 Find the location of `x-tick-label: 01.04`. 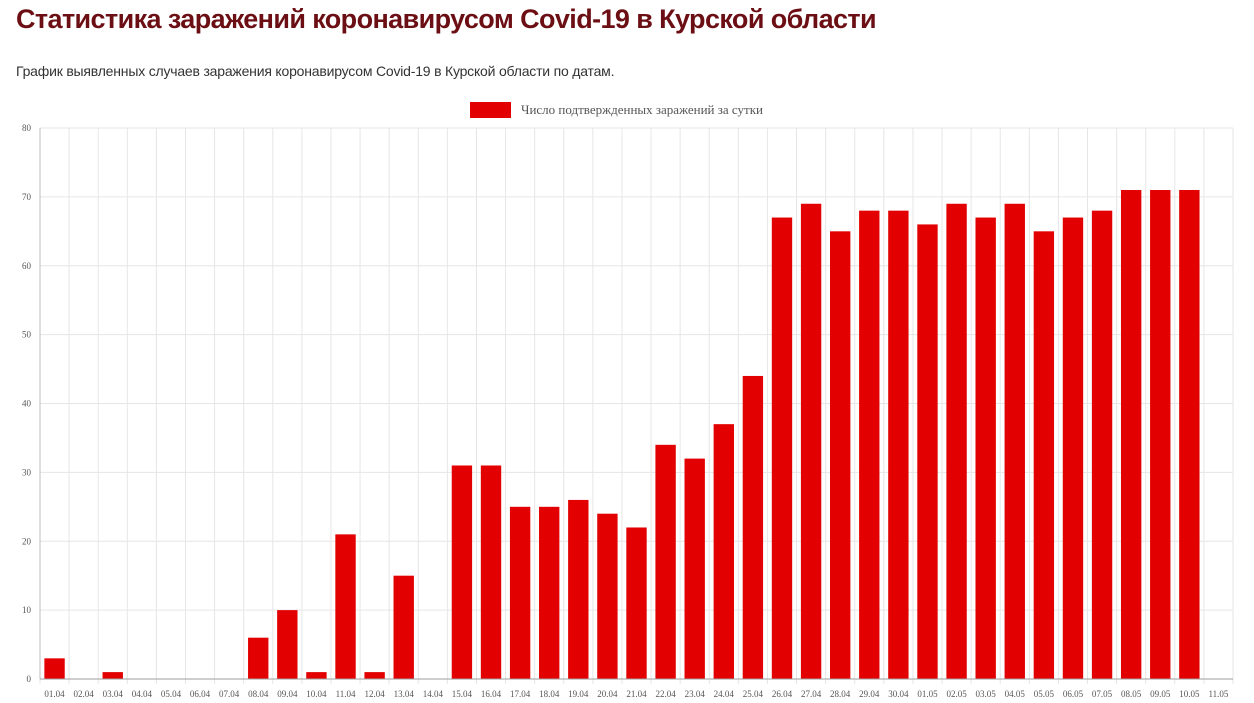

x-tick-label: 01.04 is located at coordinates (54, 694).